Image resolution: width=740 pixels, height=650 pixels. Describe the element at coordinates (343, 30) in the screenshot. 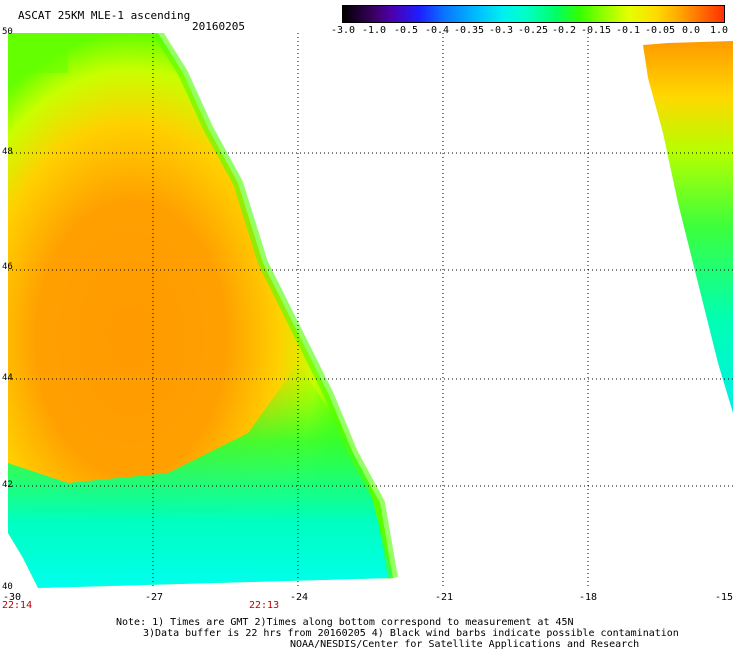

I see `colorbar-label: -3.0` at that location.